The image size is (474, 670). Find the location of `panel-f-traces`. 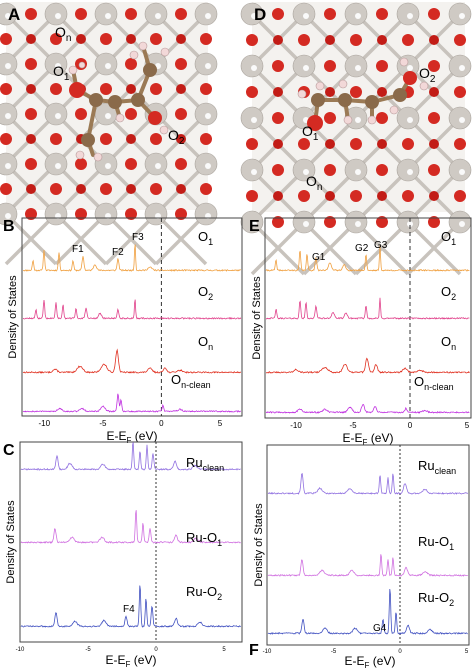

panel-f-traces is located at coordinates (368, 553).